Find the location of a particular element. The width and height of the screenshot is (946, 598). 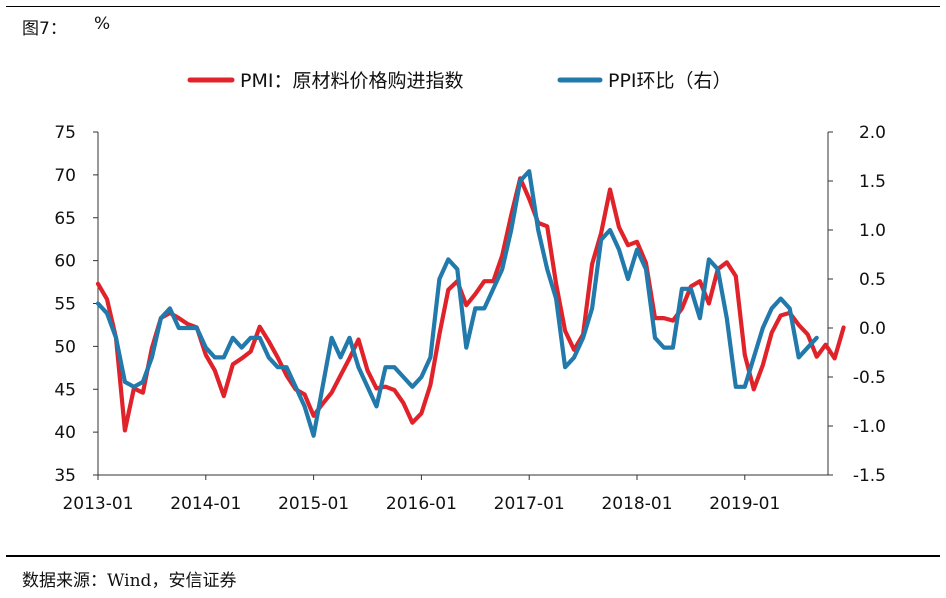

x-tick-label: 2014-01 is located at coordinates (205, 504).